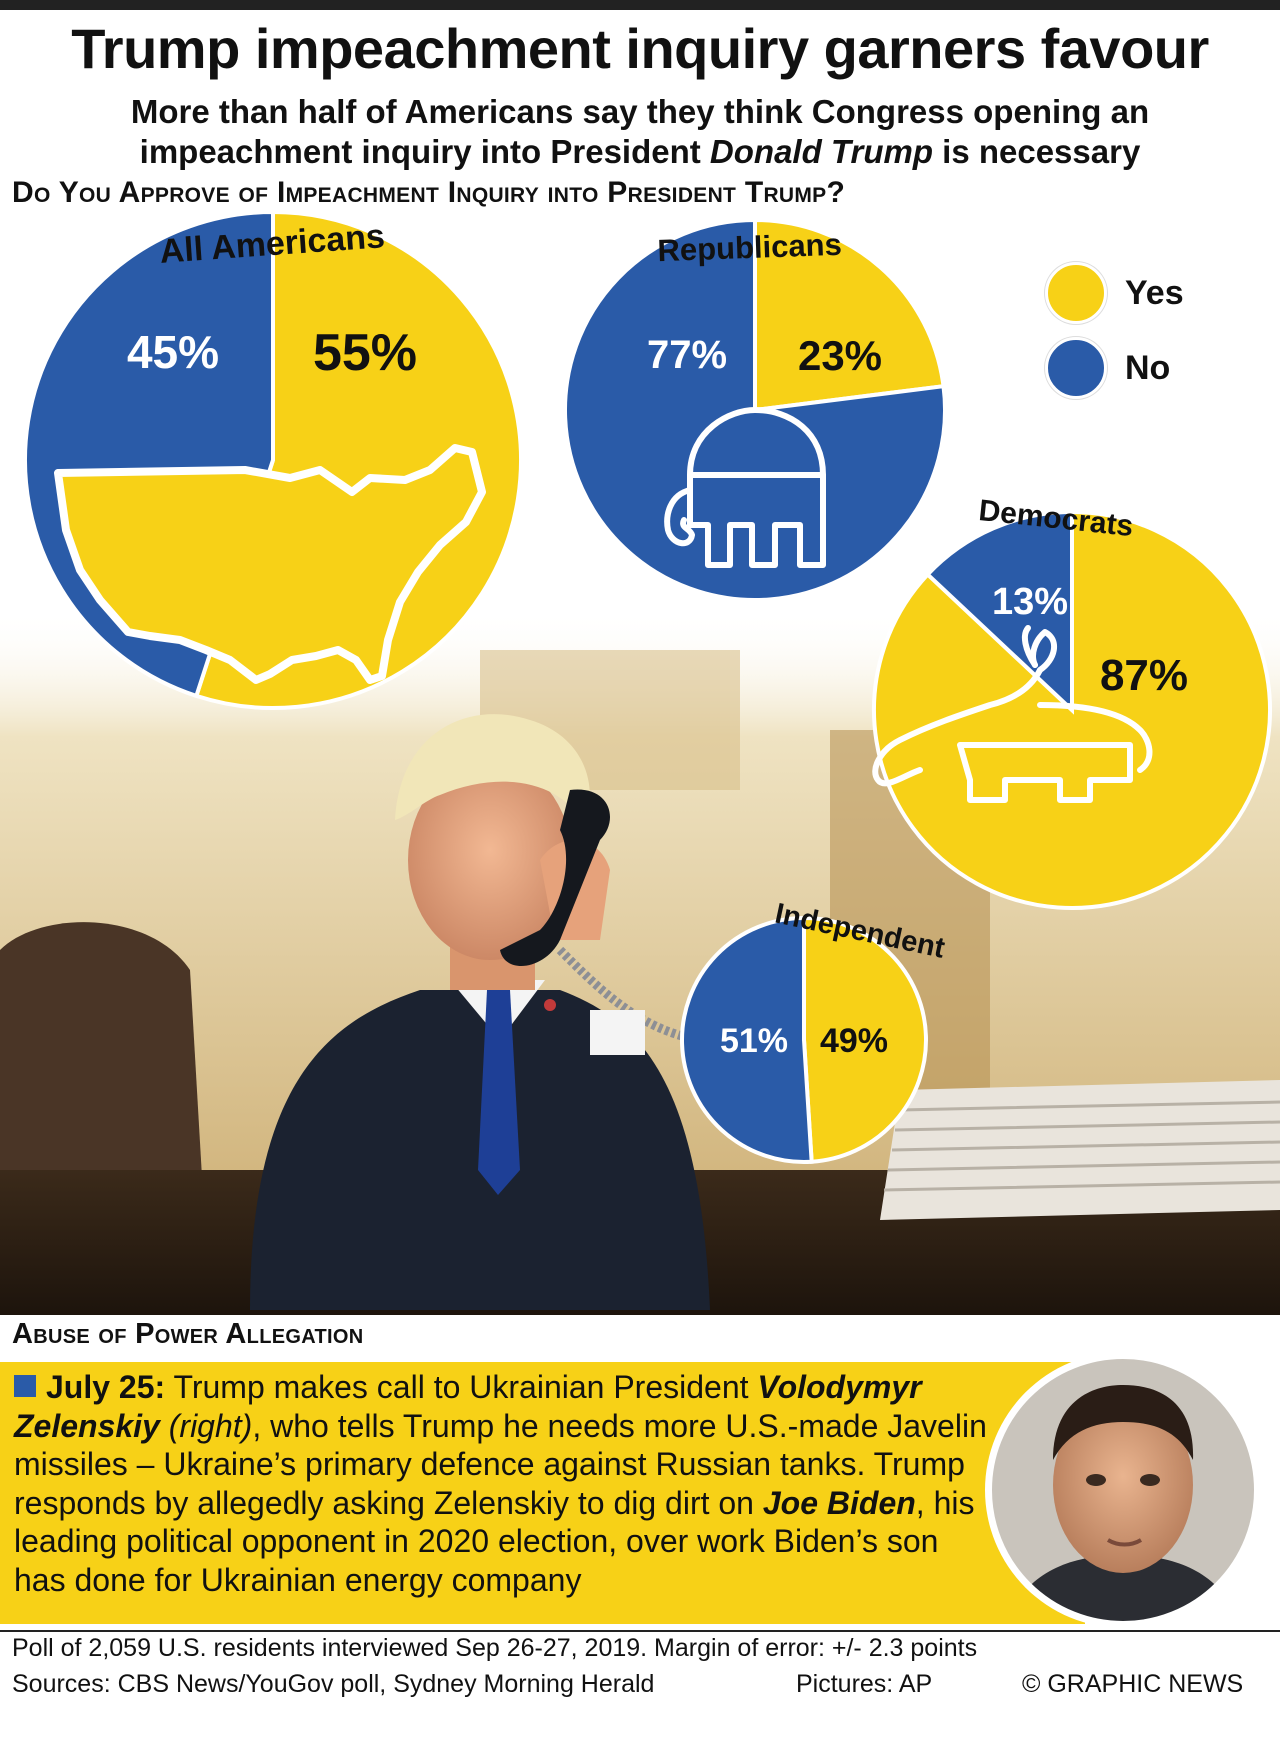  I want to click on story-date: July 25:, so click(106, 1387).